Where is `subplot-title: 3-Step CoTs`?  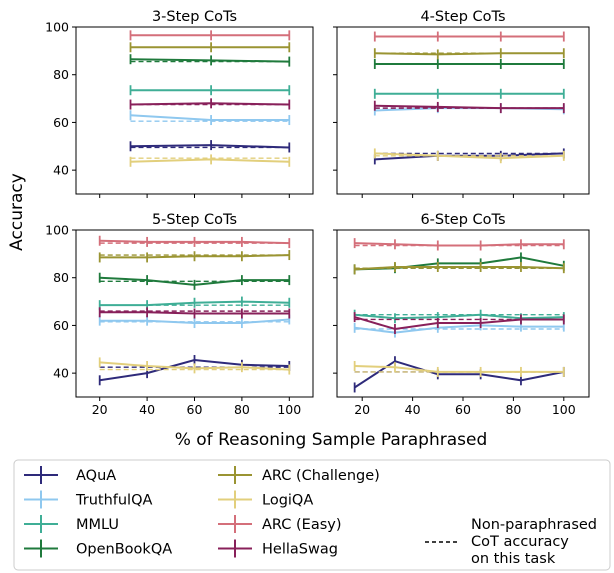
subplot-title: 3-Step CoTs is located at coordinates (194, 17).